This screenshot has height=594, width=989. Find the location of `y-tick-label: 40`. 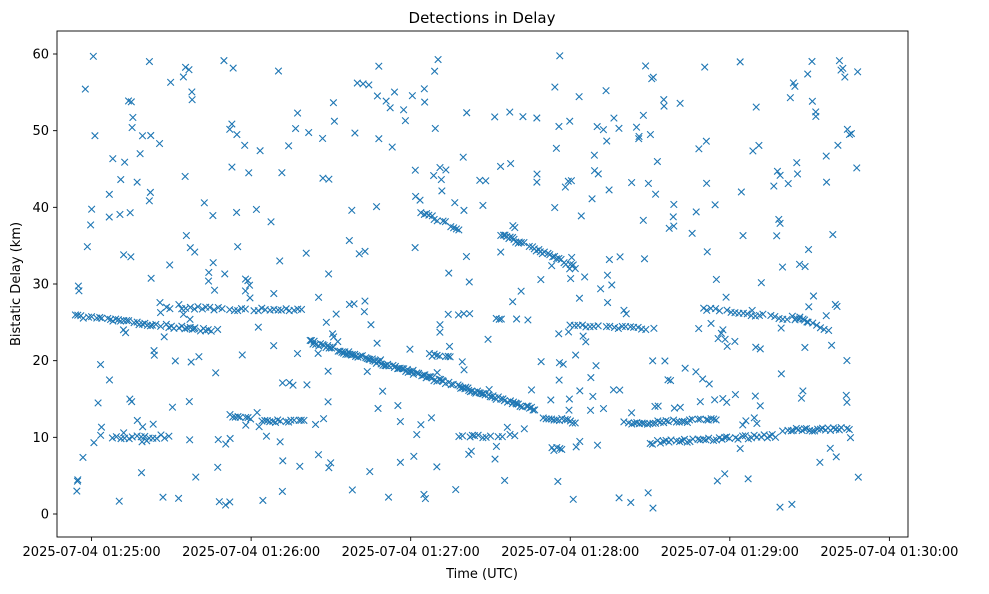

y-tick-label: 40 is located at coordinates (40, 208).